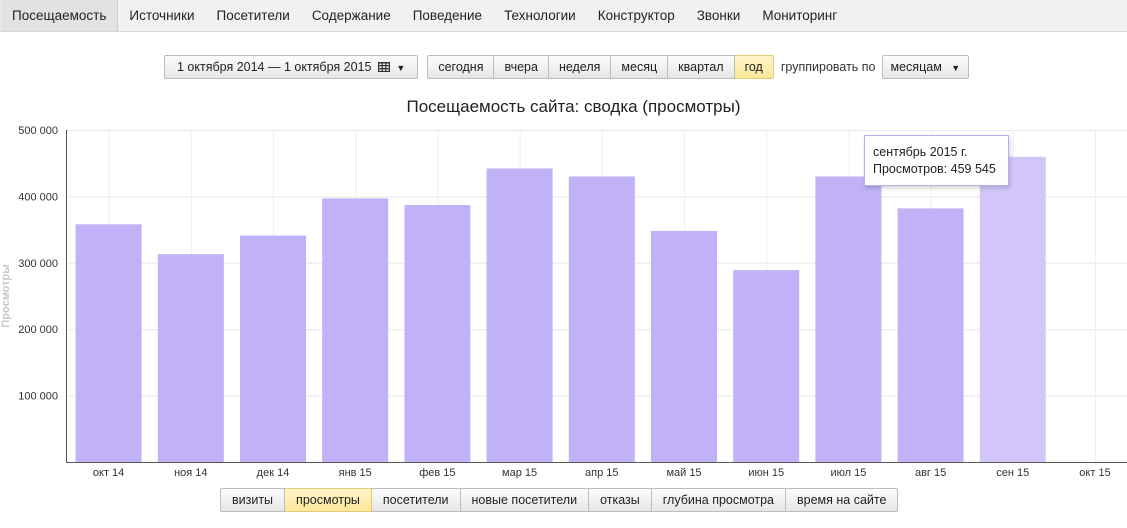 The width and height of the screenshot is (1127, 528). Describe the element at coordinates (190, 473) in the screenshot. I see `x-tick-label: ноя 14` at that location.